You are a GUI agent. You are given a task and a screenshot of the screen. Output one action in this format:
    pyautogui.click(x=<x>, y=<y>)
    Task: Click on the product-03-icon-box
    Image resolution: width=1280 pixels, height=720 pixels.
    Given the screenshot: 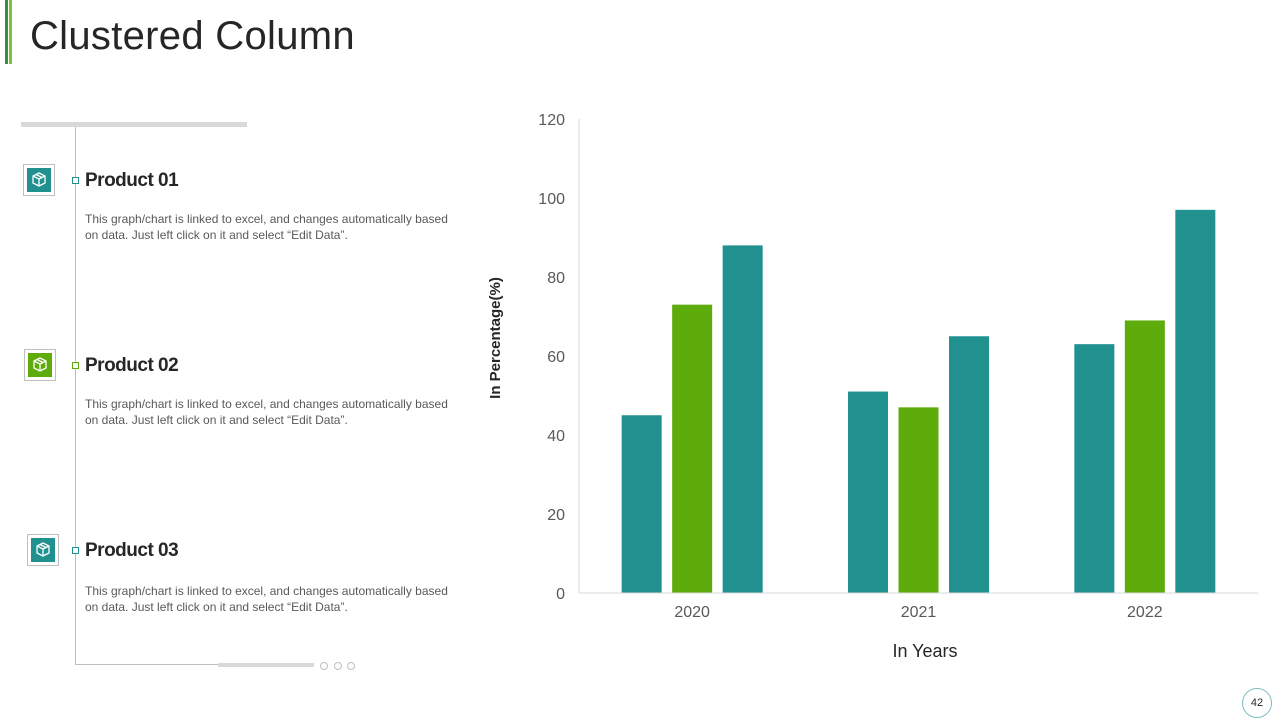 What is the action you would take?
    pyautogui.click(x=43, y=550)
    